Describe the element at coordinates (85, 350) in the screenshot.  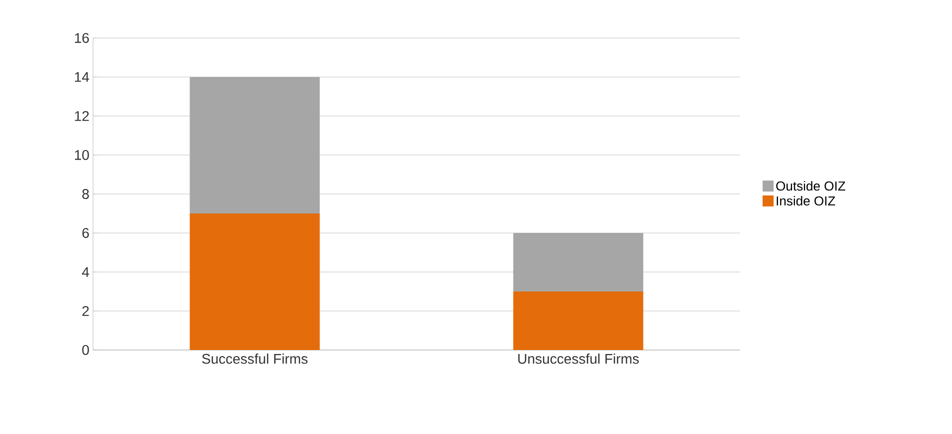
I see `y-tick-label: 0` at that location.